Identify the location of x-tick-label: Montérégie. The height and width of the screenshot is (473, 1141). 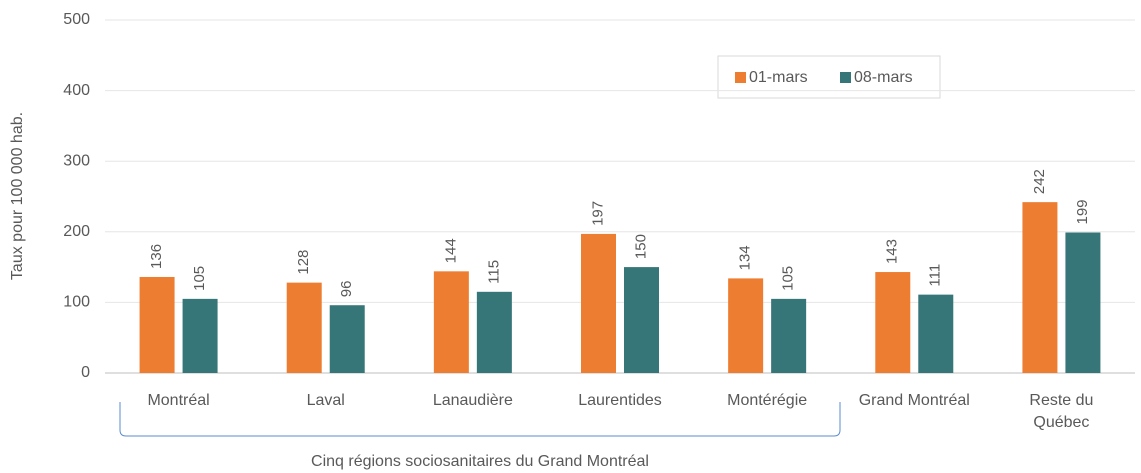
(767, 400).